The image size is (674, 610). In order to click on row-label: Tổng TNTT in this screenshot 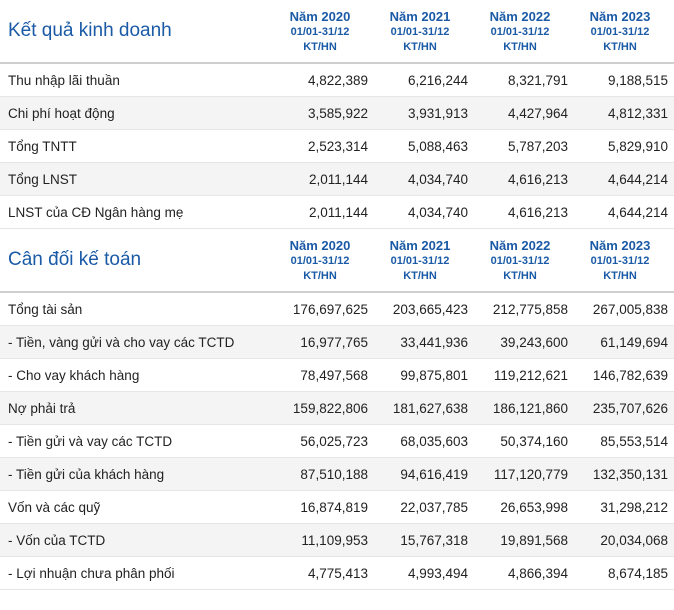, I will do `click(42, 146)`.